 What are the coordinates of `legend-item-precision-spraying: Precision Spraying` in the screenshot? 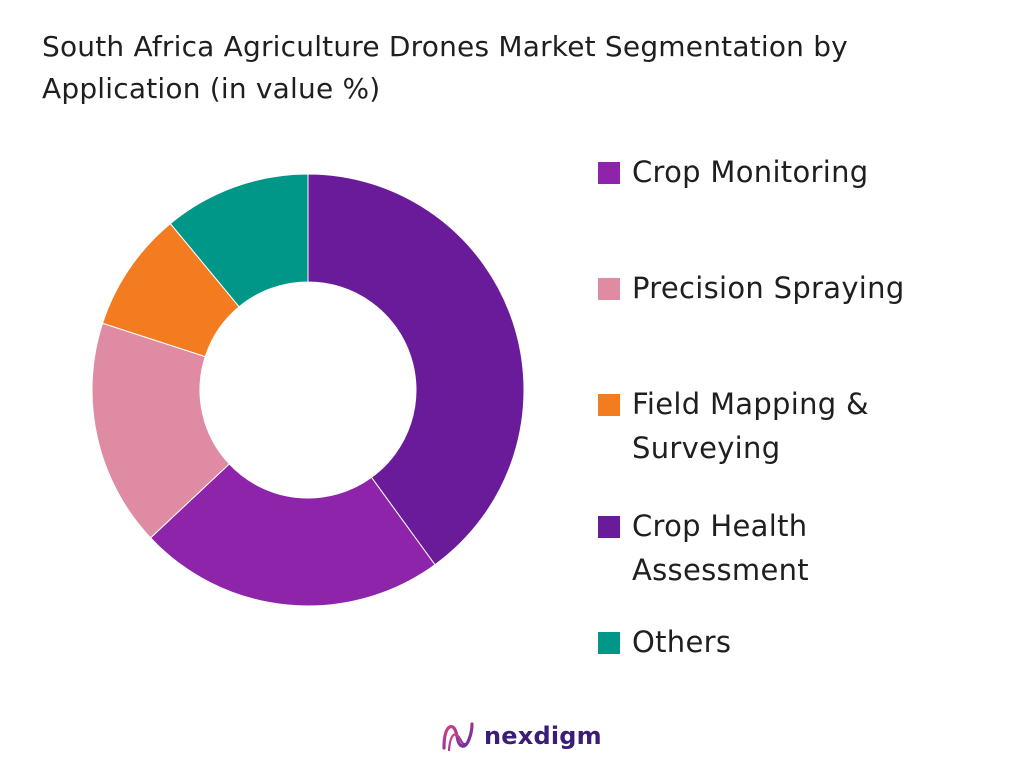 It's located at (780, 288).